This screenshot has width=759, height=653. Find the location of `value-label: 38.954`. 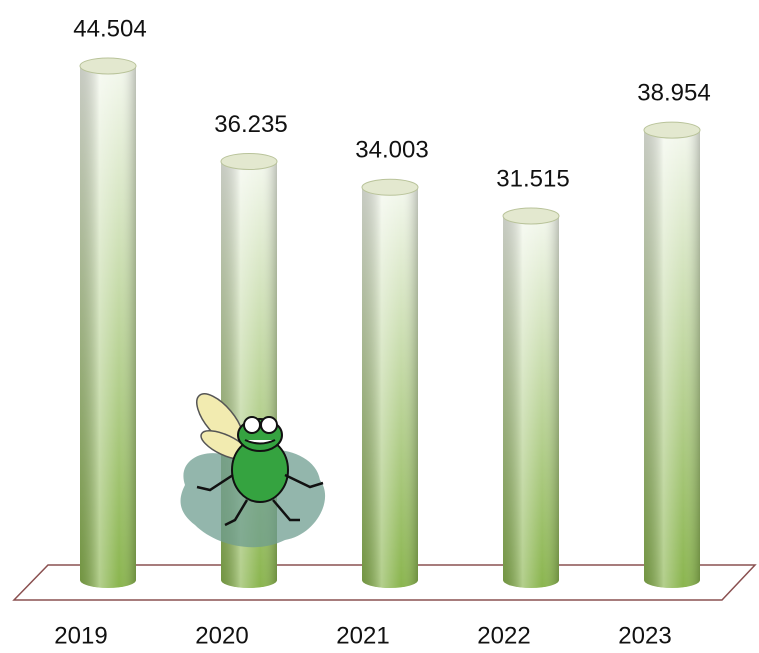

value-label: 38.954 is located at coordinates (673, 92).